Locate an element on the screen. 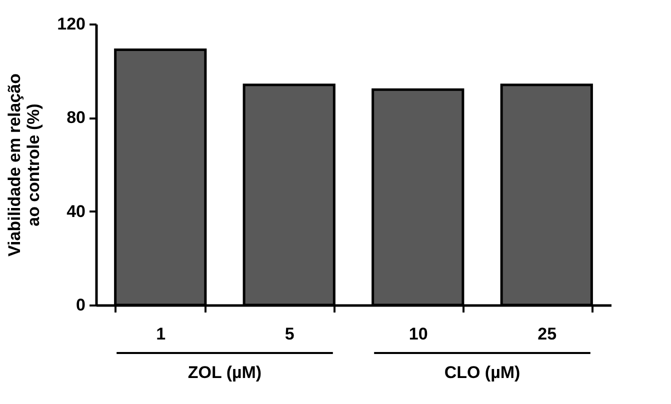 This screenshot has width=671, height=404. x-tick-label: 1 is located at coordinates (161, 334).